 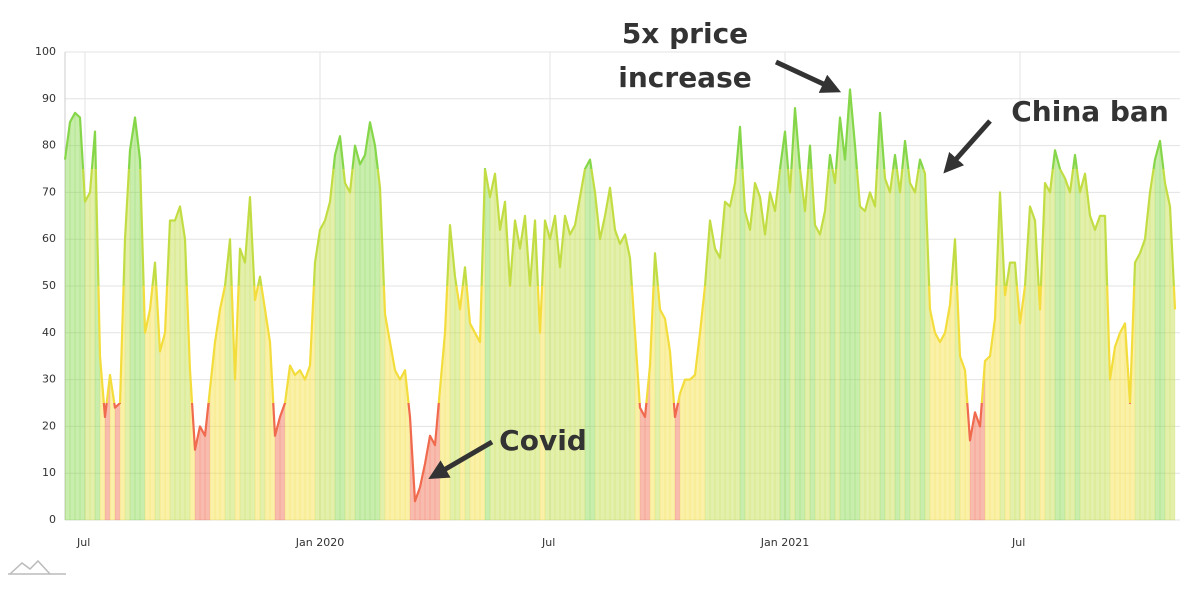 What do you see at coordinates (685, 33) in the screenshot?
I see `annotation: 5x price` at bounding box center [685, 33].